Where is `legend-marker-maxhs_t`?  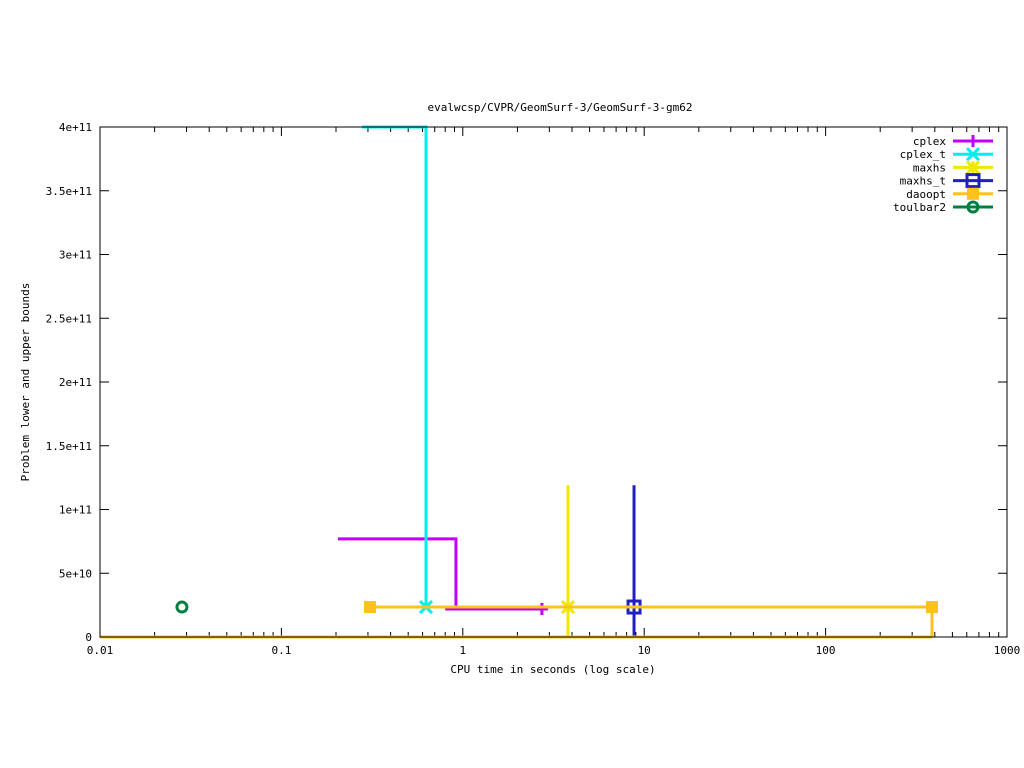 legend-marker-maxhs_t is located at coordinates (973, 181).